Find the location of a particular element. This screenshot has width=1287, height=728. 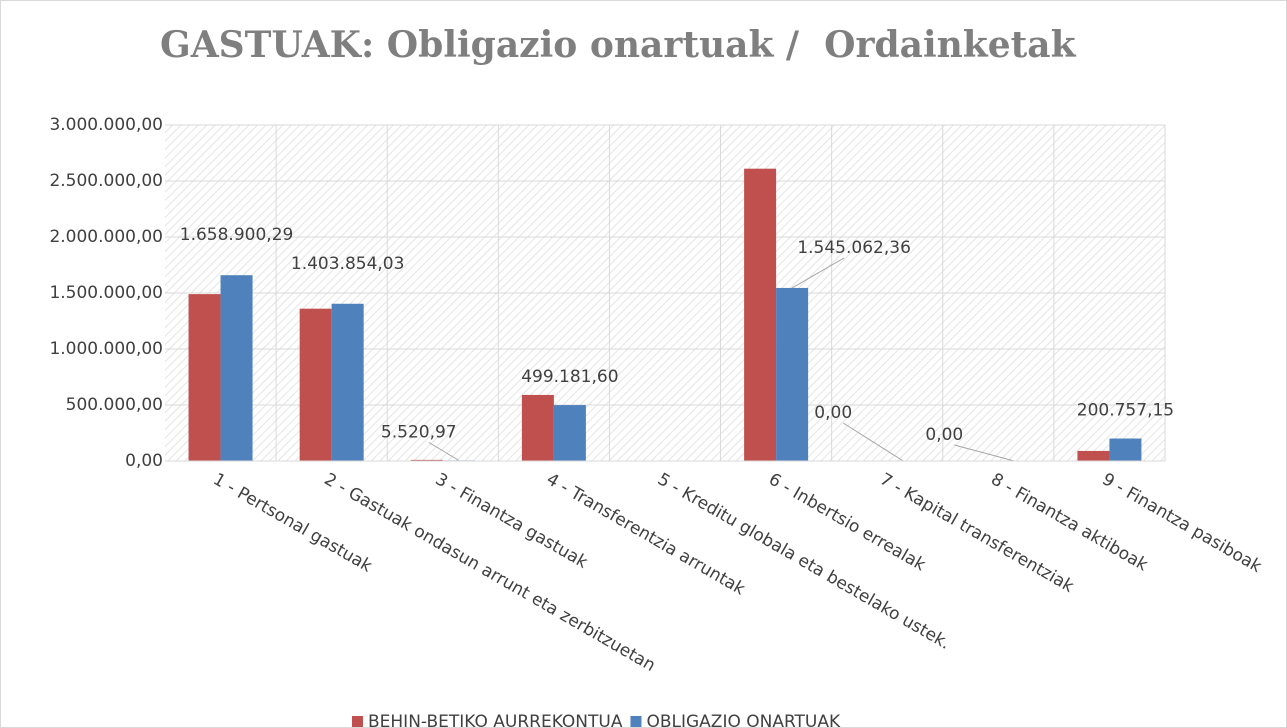

data-label: 1.403.854,03 is located at coordinates (348, 264).